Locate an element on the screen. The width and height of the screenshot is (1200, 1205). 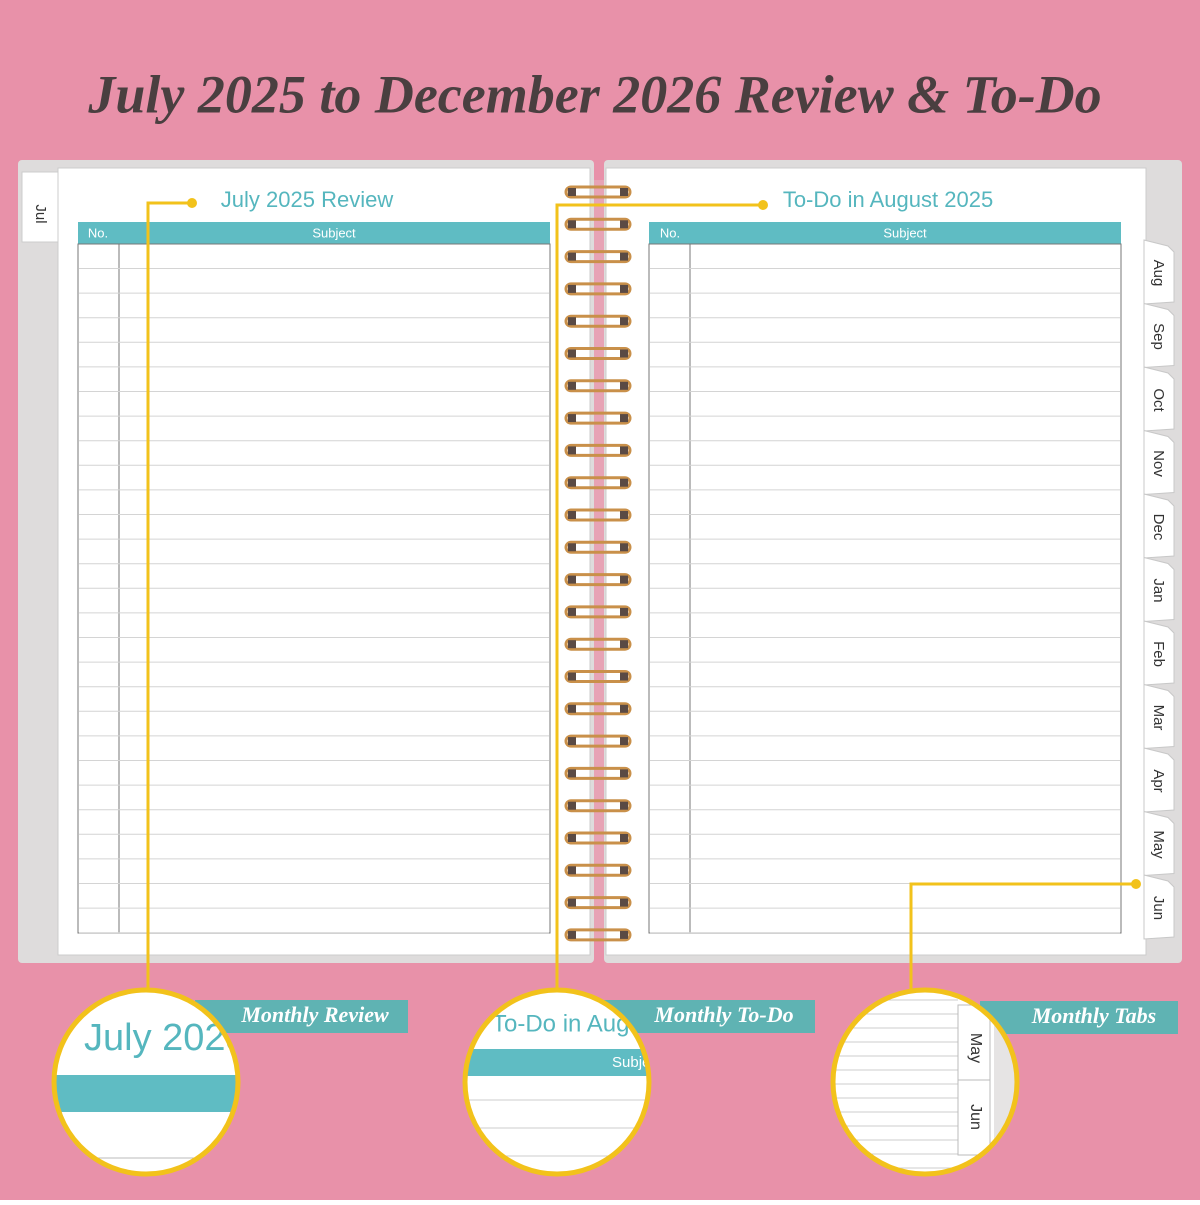
page-title: To-Do in August 2025 is located at coordinates (888, 199).